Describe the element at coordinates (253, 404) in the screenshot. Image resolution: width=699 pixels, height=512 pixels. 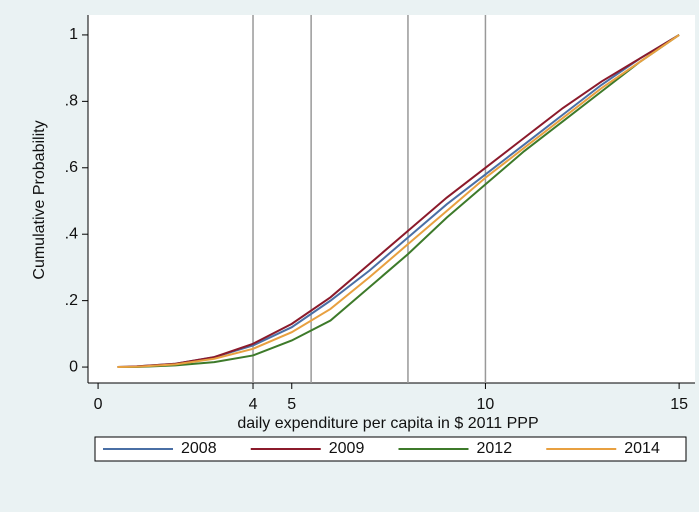
I see `x-tick-label: 4` at that location.